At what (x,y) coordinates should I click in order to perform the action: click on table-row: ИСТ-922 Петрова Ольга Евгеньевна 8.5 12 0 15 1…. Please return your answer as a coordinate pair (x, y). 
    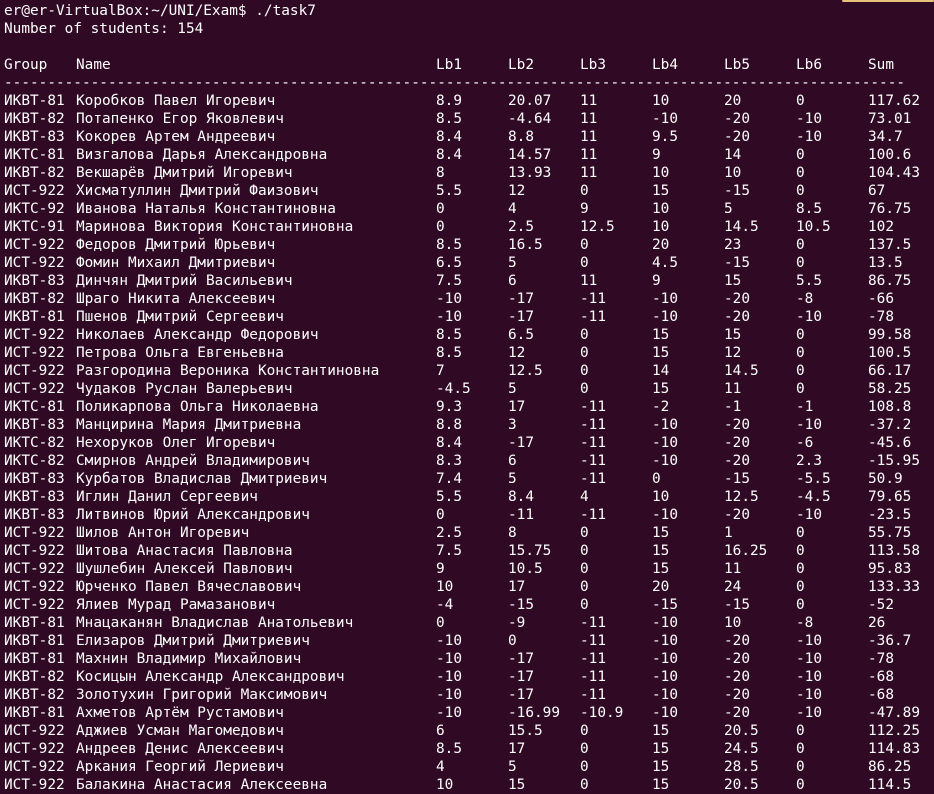
    Looking at the image, I should click on (467, 353).